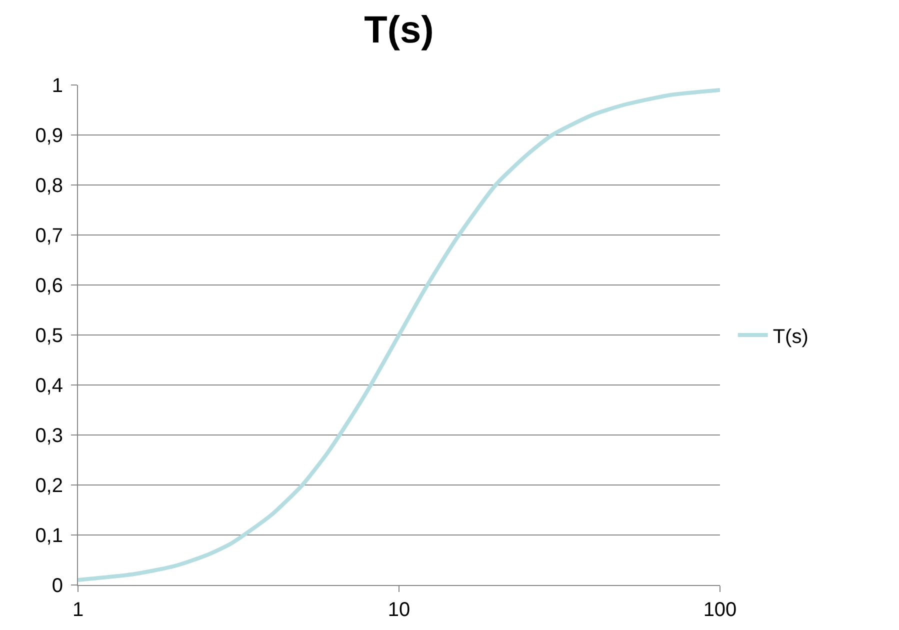 This screenshot has height=630, width=899. Describe the element at coordinates (57, 586) in the screenshot. I see `y-tick-label: 0` at that location.